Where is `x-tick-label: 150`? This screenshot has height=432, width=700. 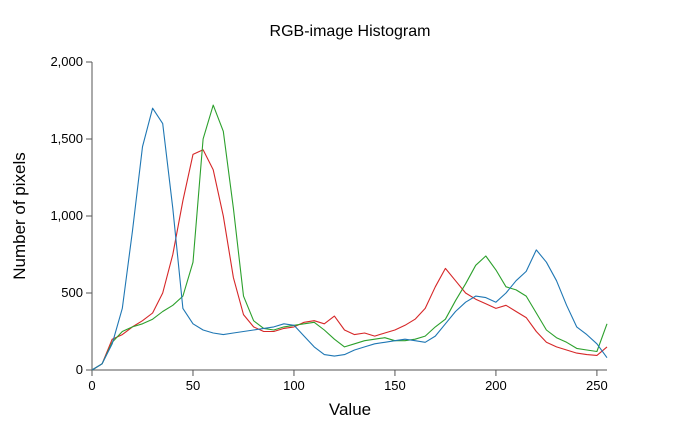
x-tick-label: 150 is located at coordinates (395, 385).